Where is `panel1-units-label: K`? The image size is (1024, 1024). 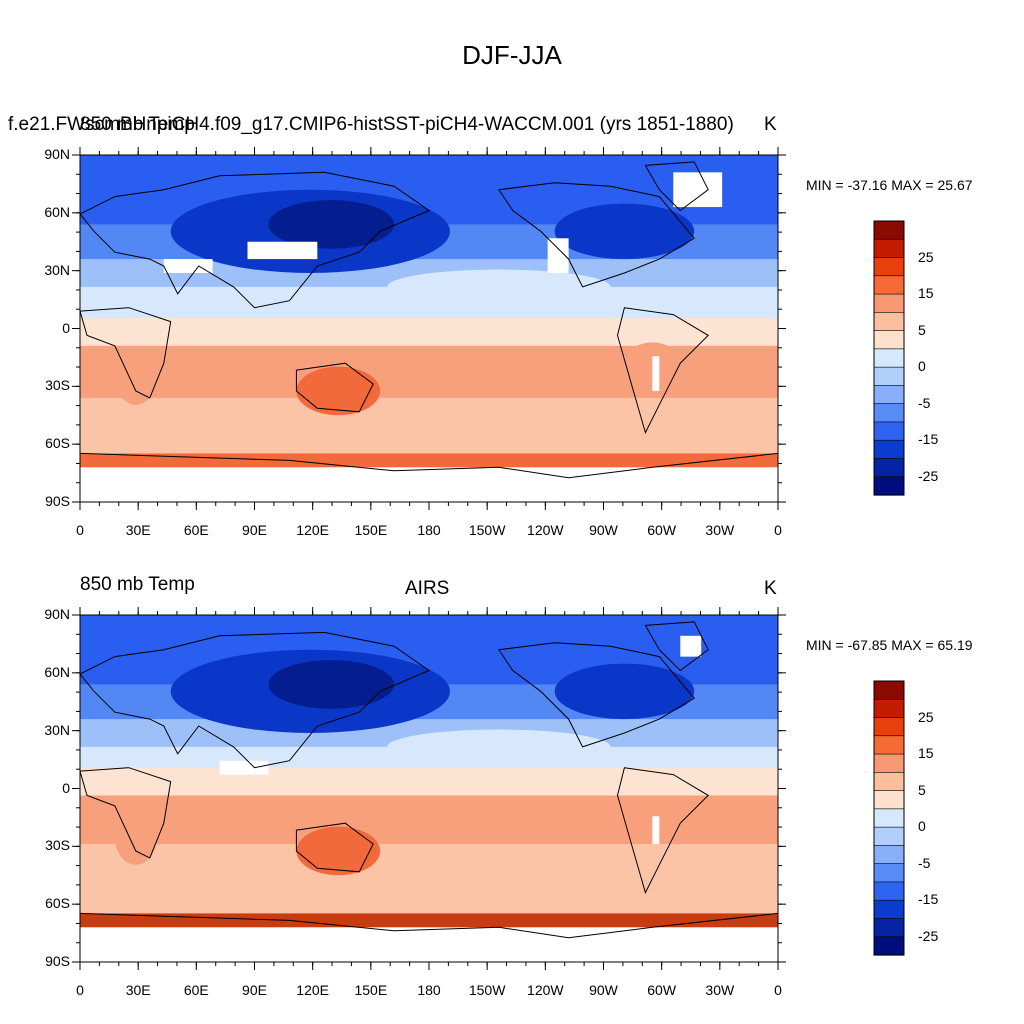 panel1-units-label: K is located at coordinates (770, 124).